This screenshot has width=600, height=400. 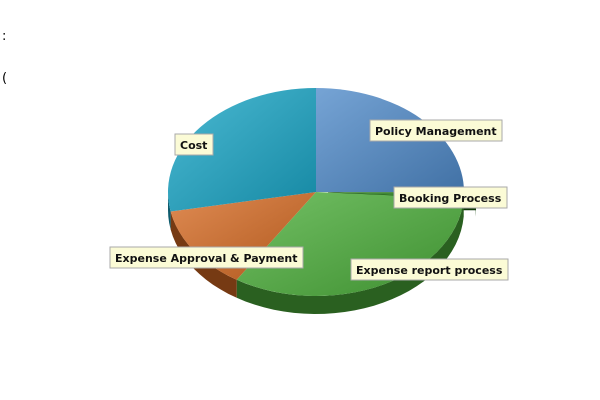 I want to click on slice-label-booking-process: Booking Process, so click(x=450, y=197).